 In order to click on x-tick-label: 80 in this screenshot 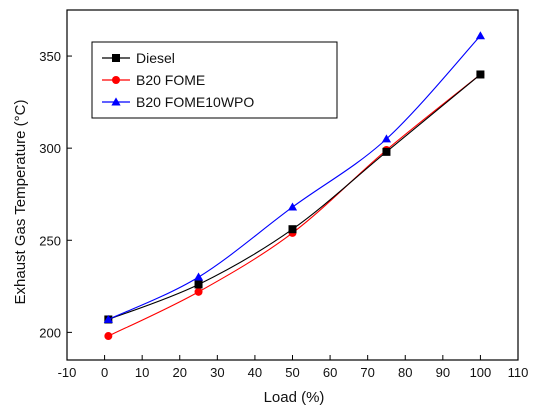, I will do `click(405, 372)`.